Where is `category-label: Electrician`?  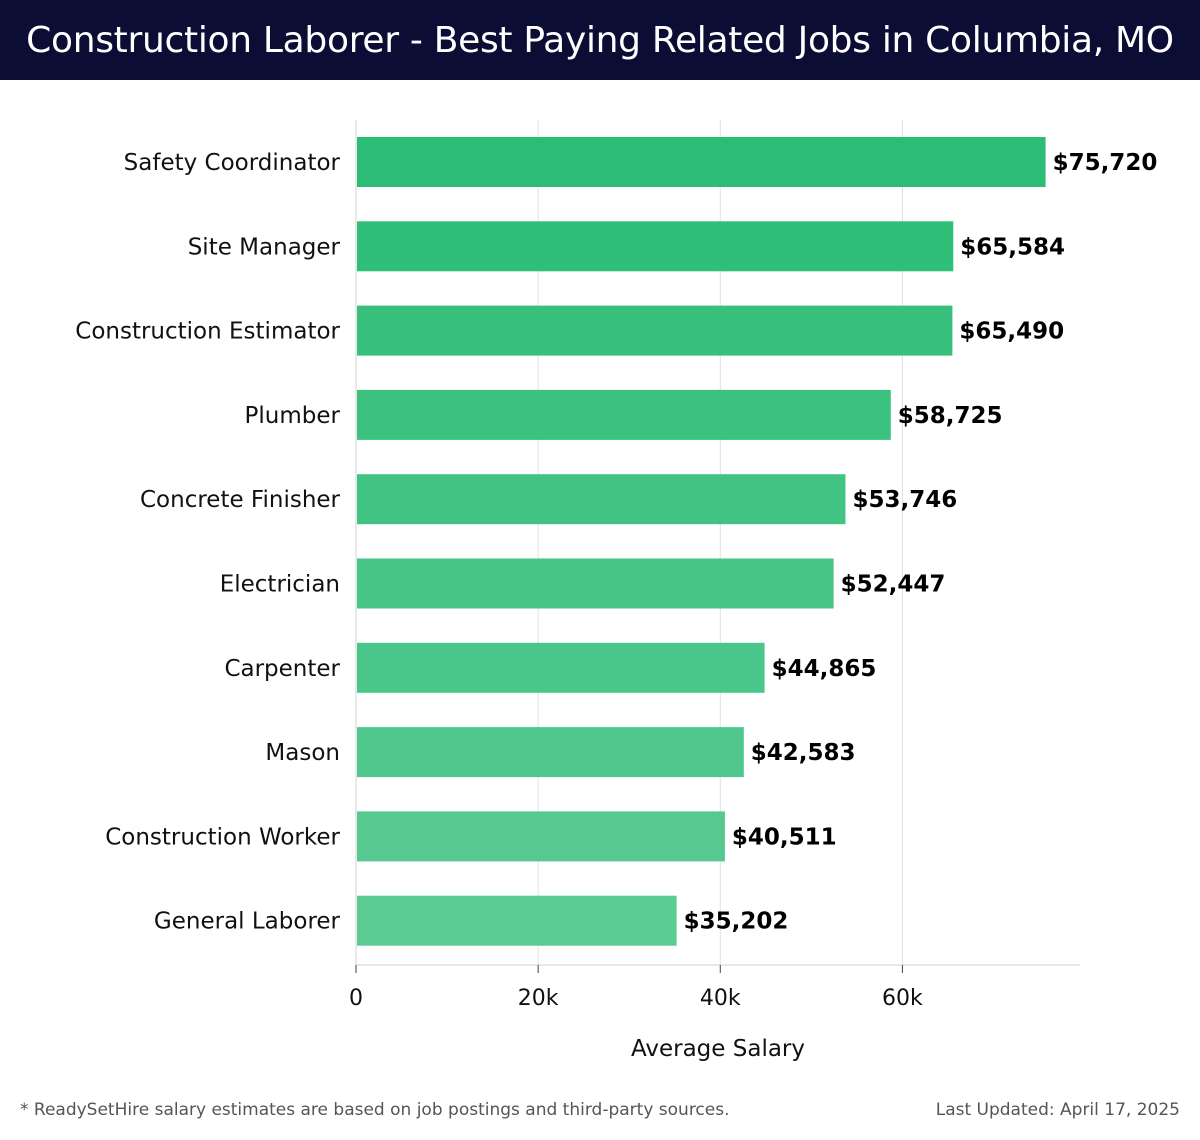 category-label: Electrician is located at coordinates (280, 585).